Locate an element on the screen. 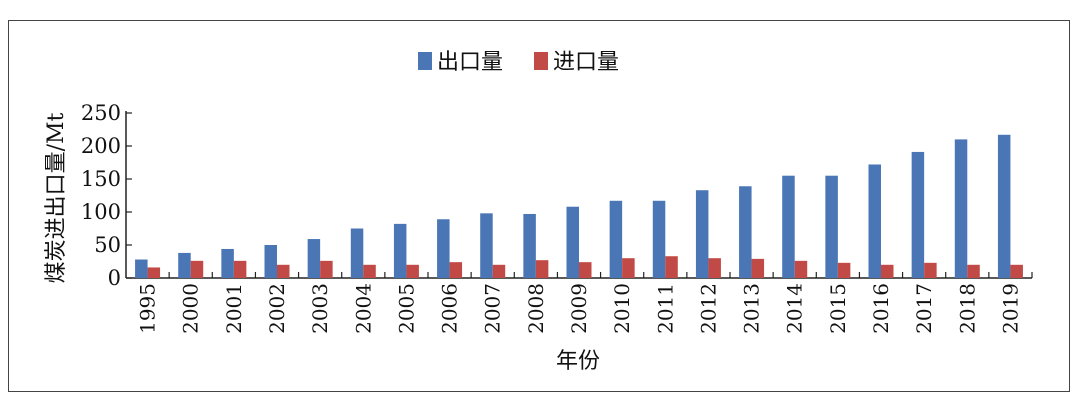  legend-label-export: 出口量 is located at coordinates (470, 62).